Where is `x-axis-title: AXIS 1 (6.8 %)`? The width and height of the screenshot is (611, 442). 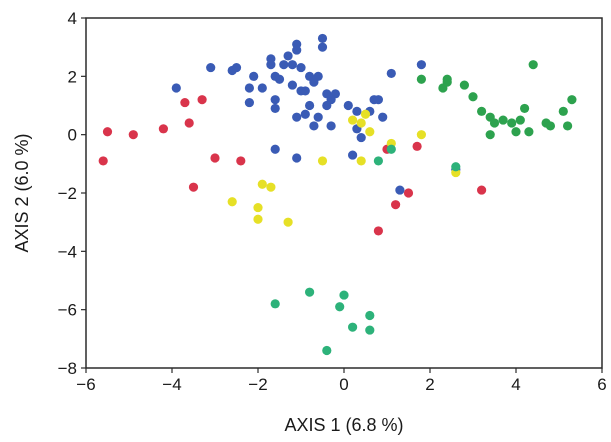 x-axis-title: AXIS 1 (6.8 %) is located at coordinates (343, 425).